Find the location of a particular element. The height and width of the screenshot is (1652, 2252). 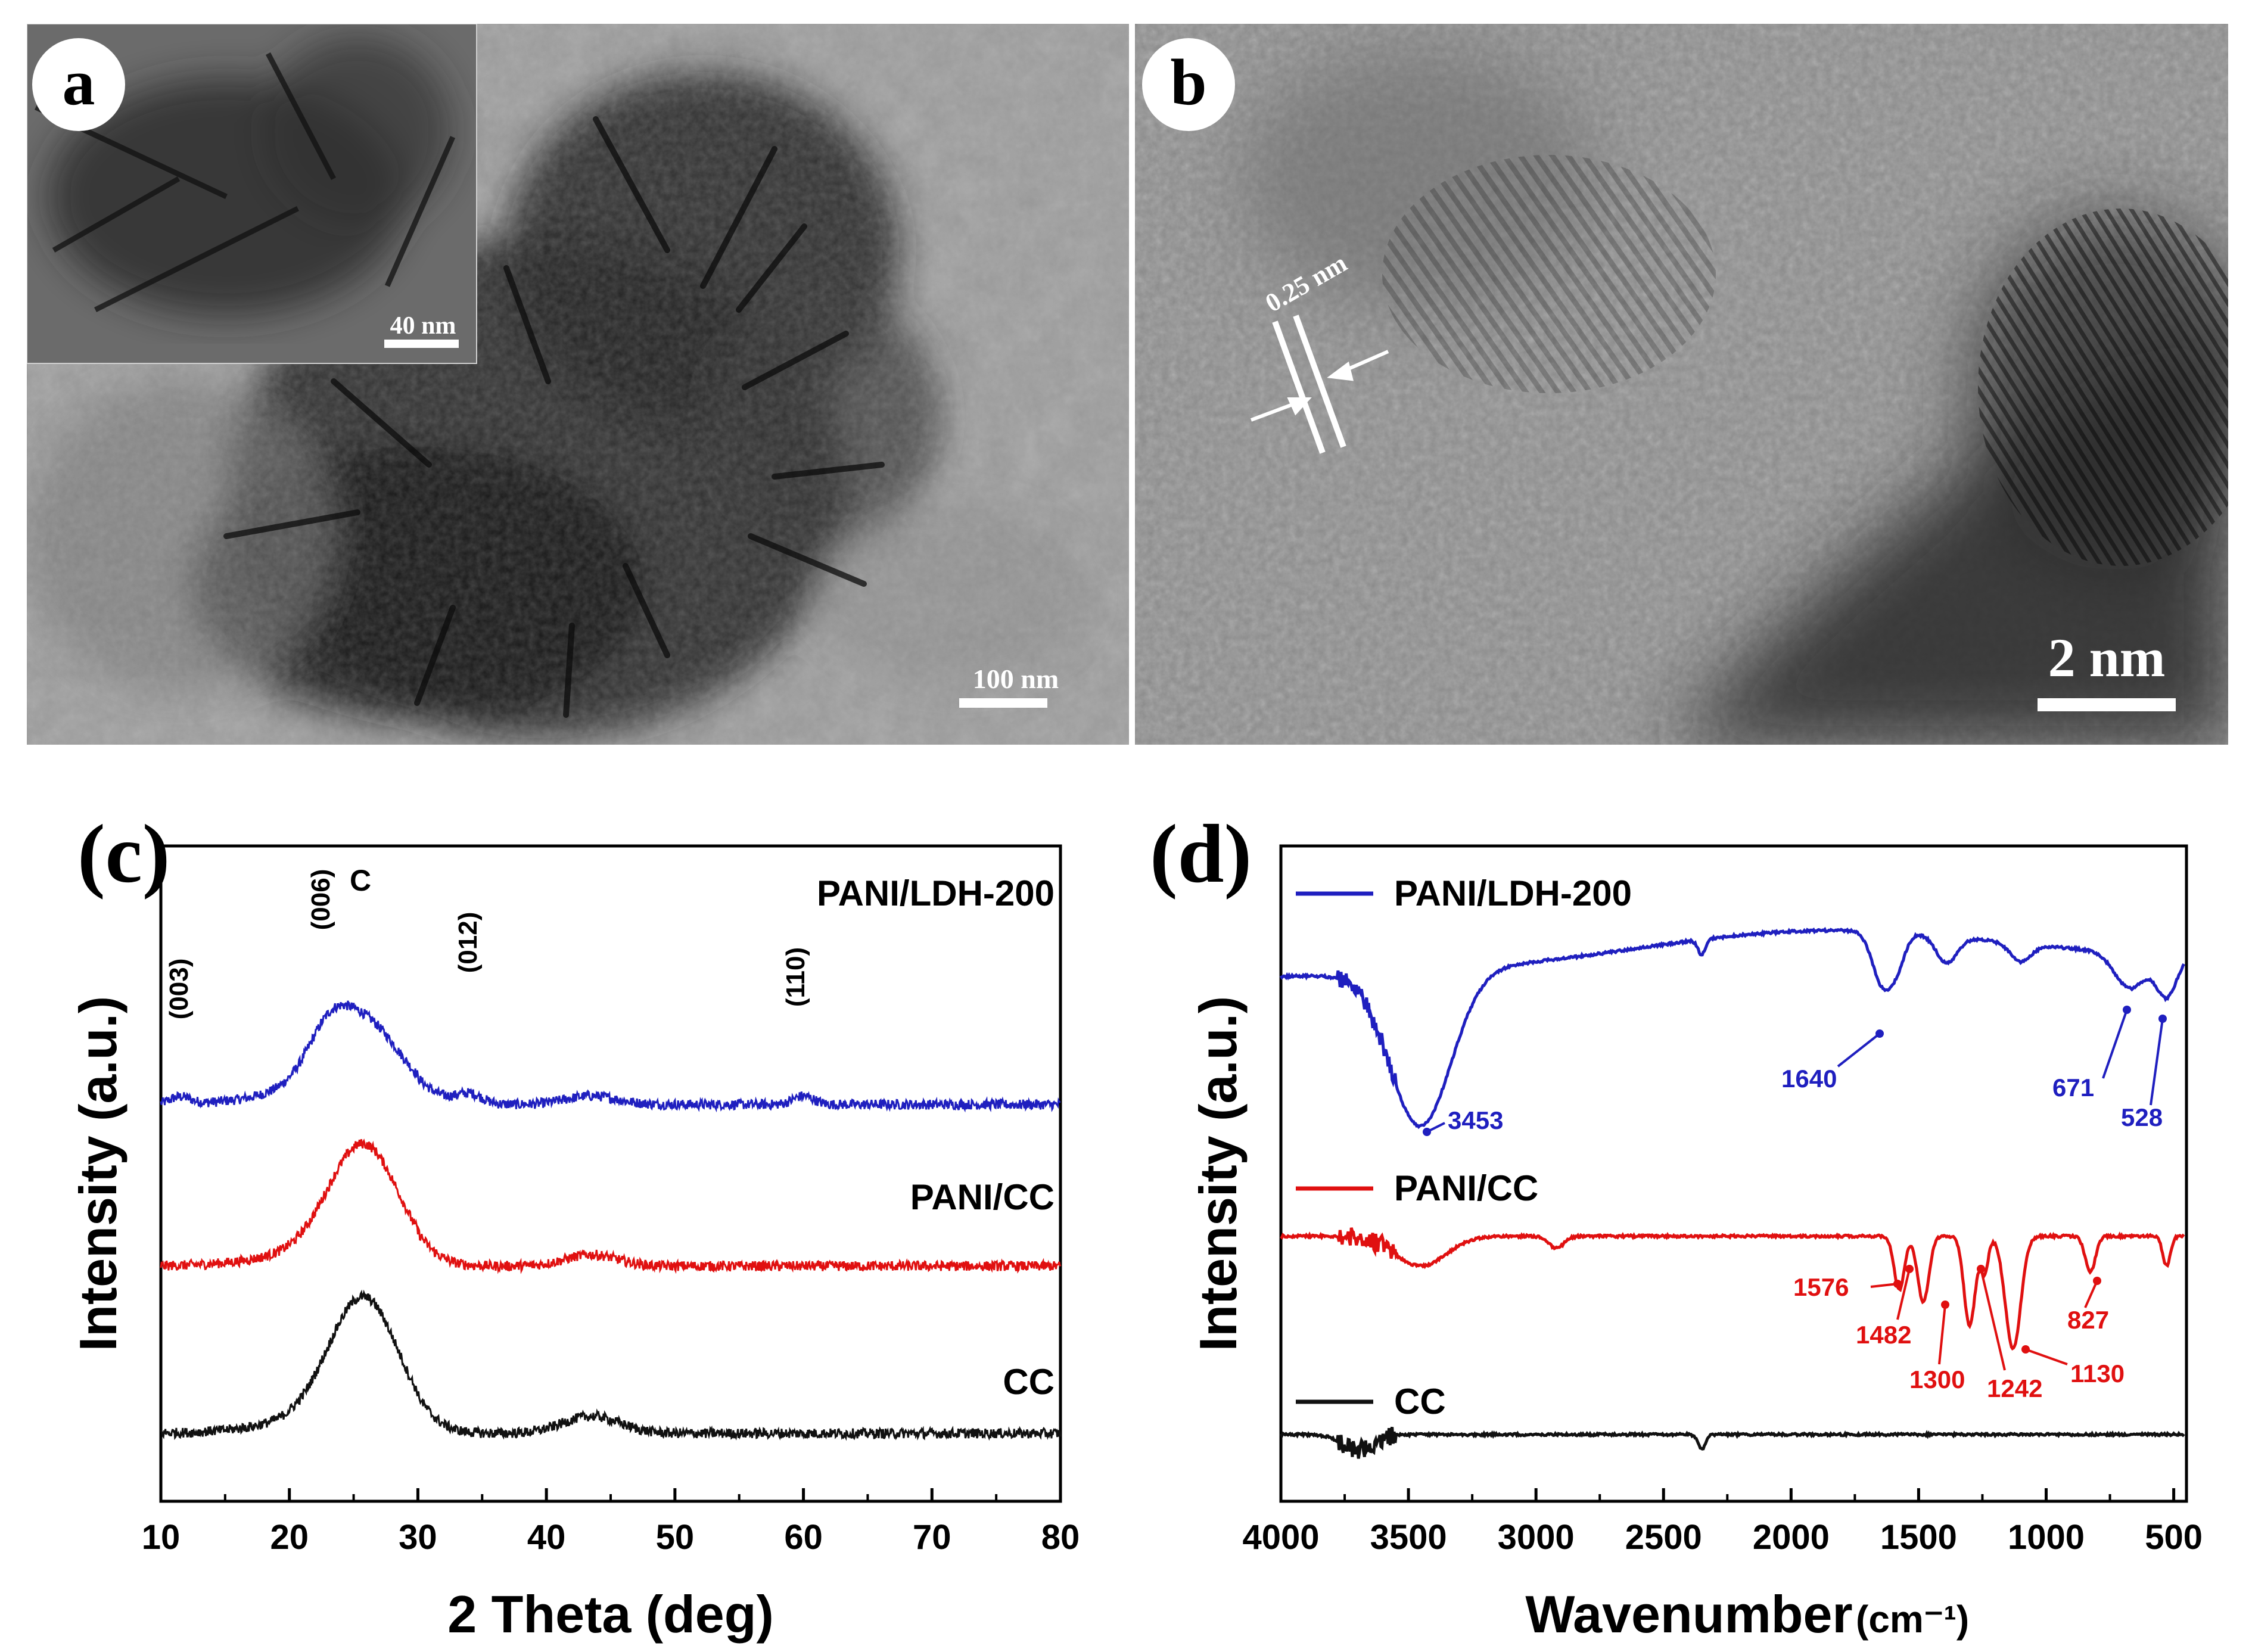

y-axis-label-d: Intensity (a.u.) is located at coordinates (1218, 1174).